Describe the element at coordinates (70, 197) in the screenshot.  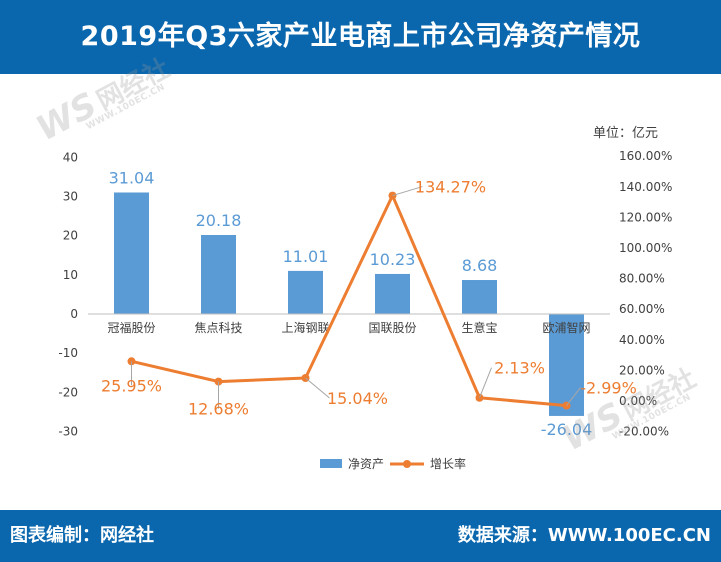
I see `left-axis-tick: 30` at that location.